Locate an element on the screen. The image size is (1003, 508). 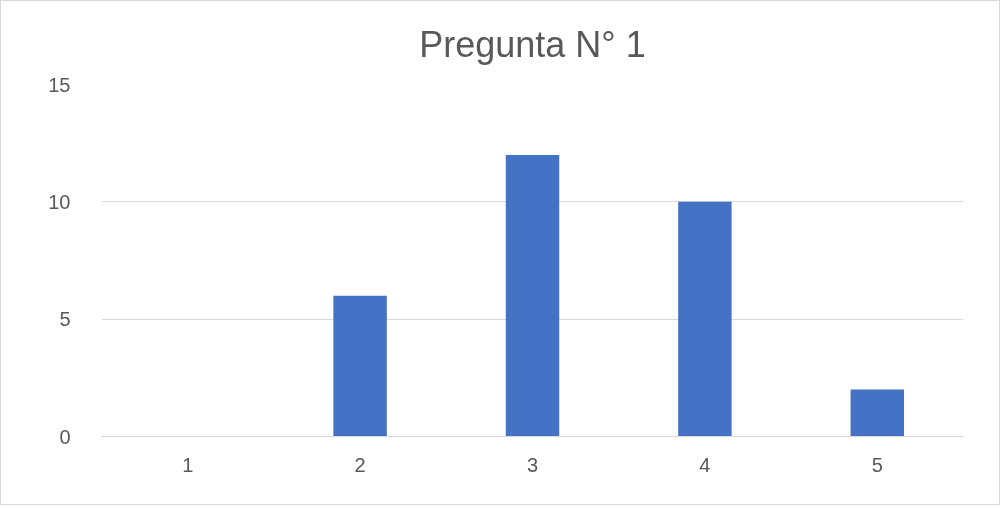
y-tick-label: 10 is located at coordinates (59, 201).